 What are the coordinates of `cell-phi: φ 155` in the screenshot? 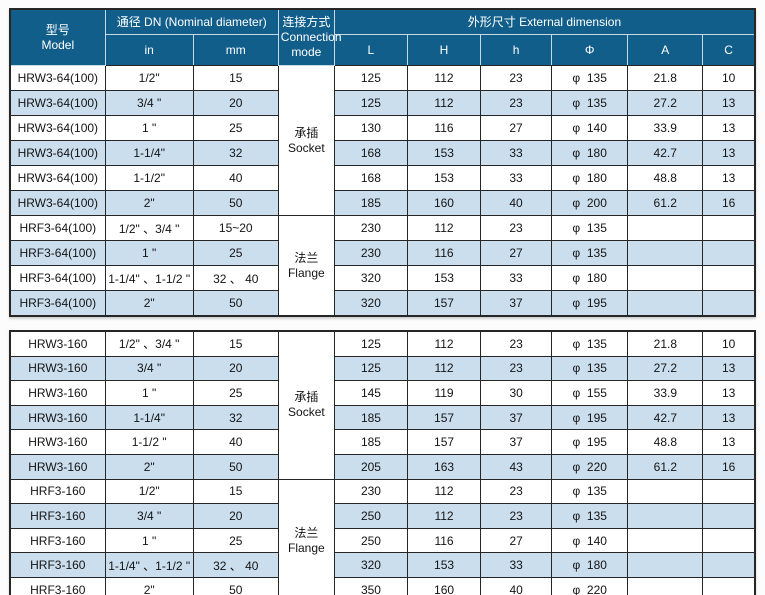 It's located at (590, 393).